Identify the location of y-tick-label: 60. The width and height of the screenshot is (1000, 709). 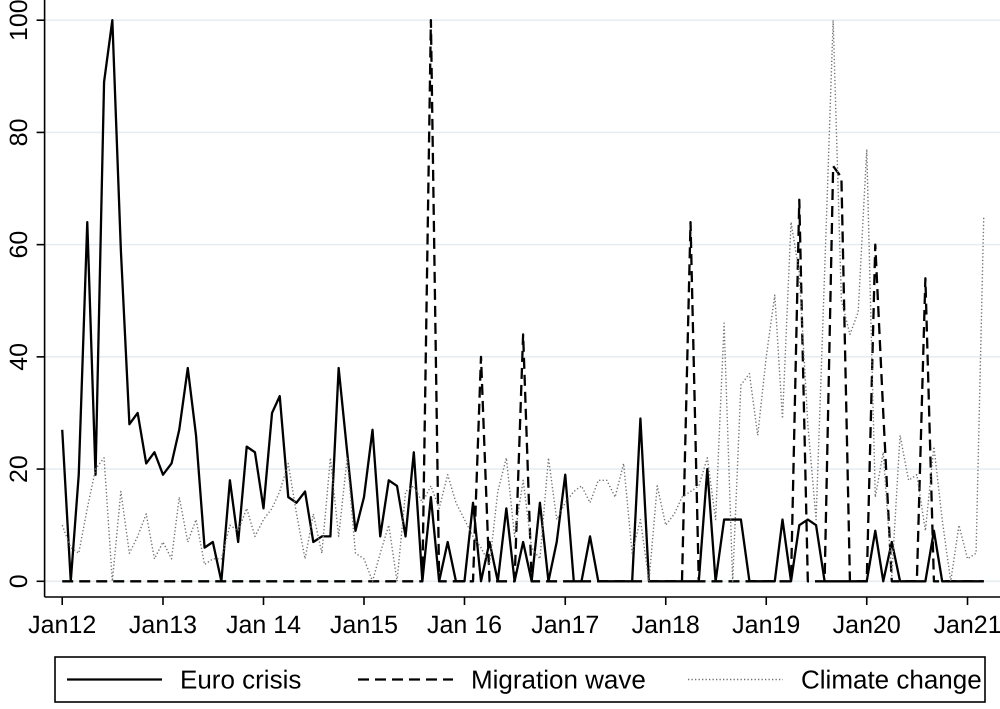
(19, 244).